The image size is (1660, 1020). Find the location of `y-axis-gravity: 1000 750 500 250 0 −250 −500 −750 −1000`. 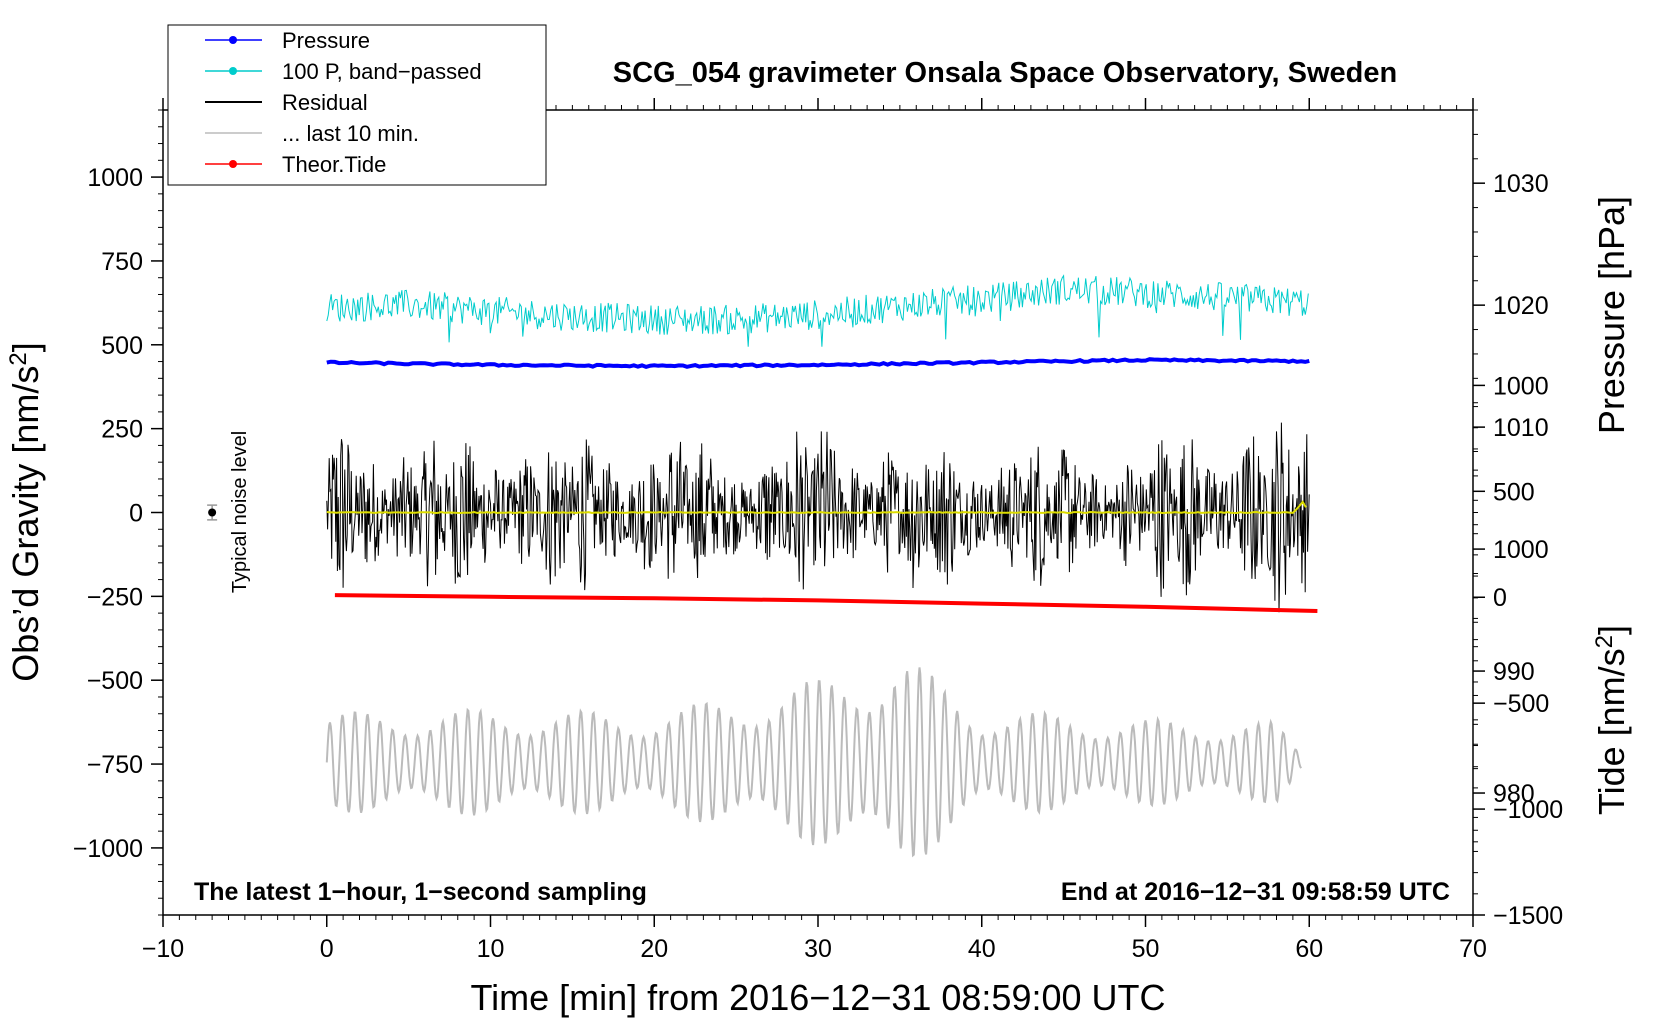

y-axis-gravity: 1000 750 500 250 0 −250 −500 −750 −1000 is located at coordinates (118, 512).